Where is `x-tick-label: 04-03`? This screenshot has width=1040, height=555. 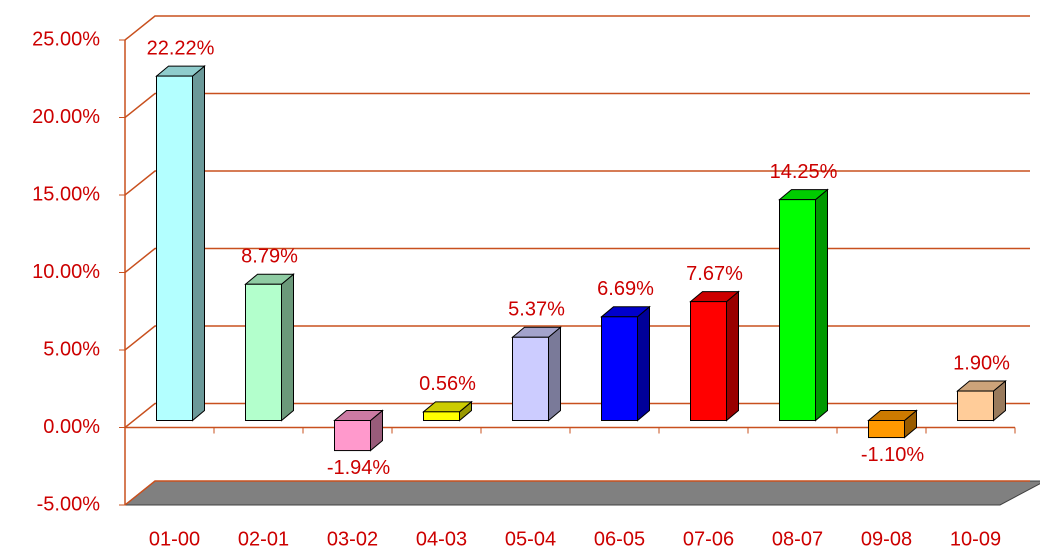 x-tick-label: 04-03 is located at coordinates (441, 539).